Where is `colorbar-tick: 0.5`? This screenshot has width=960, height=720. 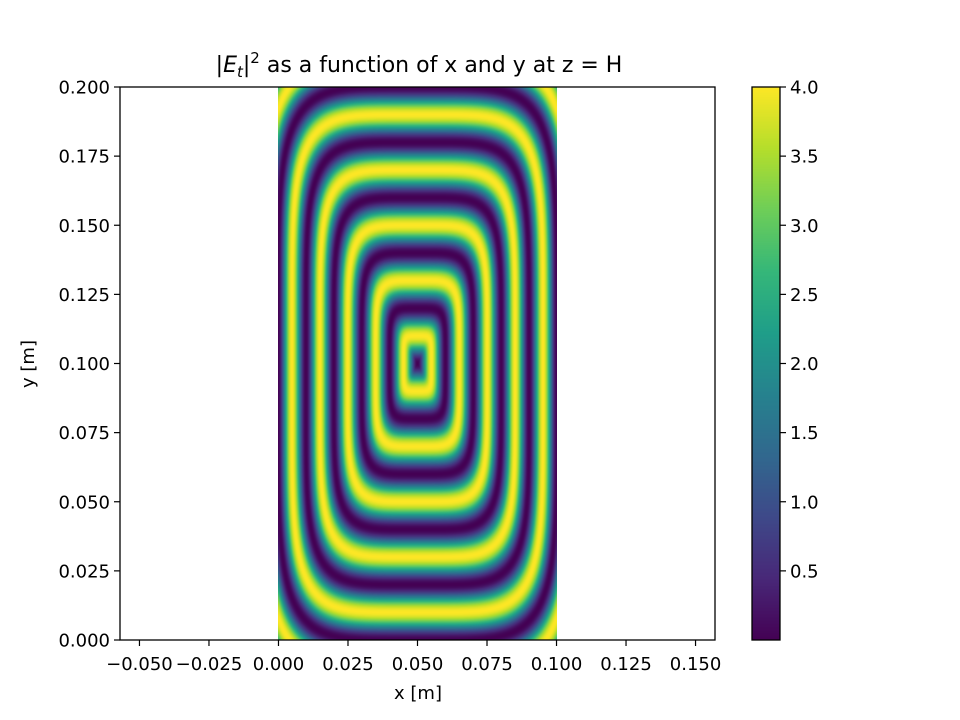
colorbar-tick: 0.5 is located at coordinates (799, 571).